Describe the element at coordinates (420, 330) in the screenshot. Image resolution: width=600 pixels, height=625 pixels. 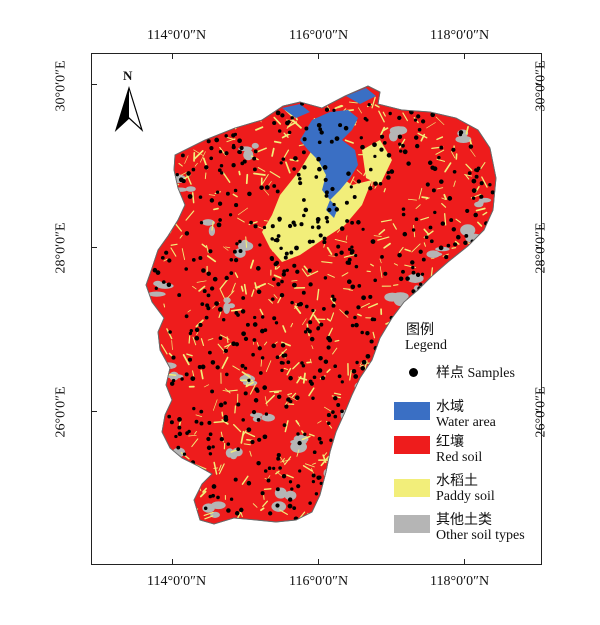
I see `legend-title-zh: 图例` at that location.